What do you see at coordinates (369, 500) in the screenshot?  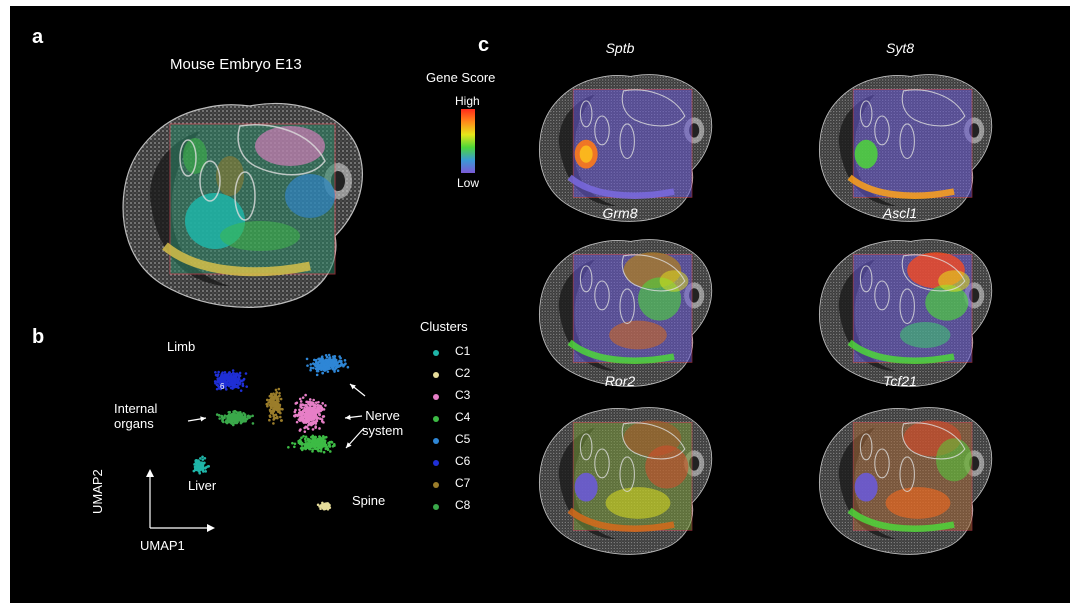 I see `label-spine: Spine` at bounding box center [369, 500].